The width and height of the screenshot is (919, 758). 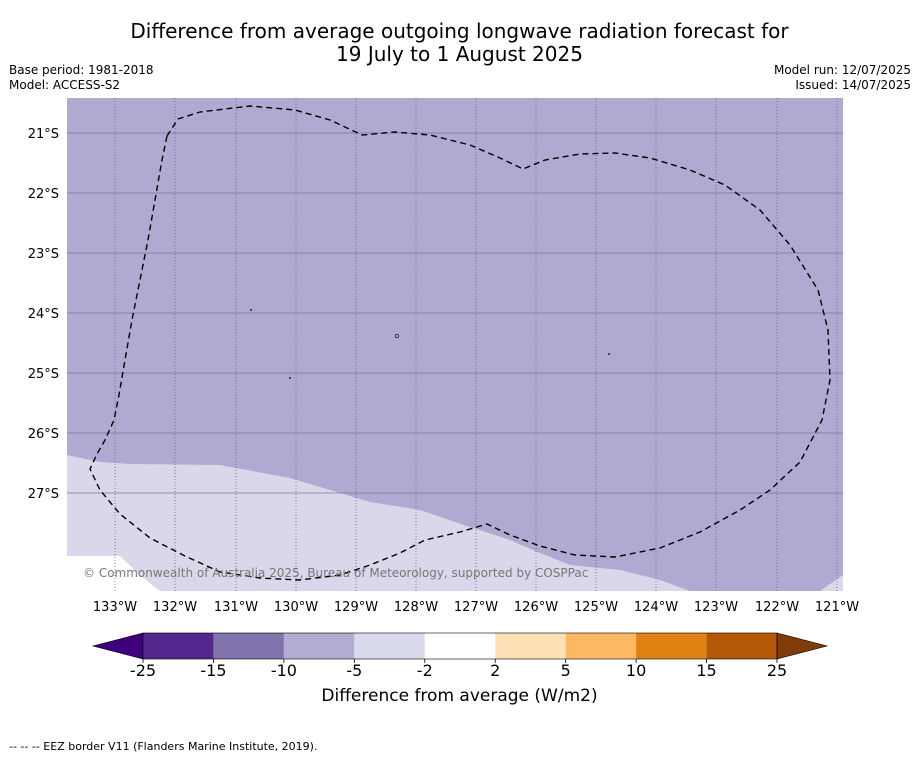 I want to click on white-patch, so click(x=113, y=573).